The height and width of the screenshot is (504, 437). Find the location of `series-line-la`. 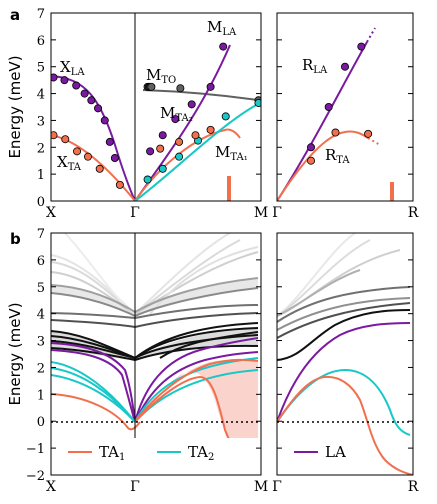

series-line-la is located at coordinates (155, 380).